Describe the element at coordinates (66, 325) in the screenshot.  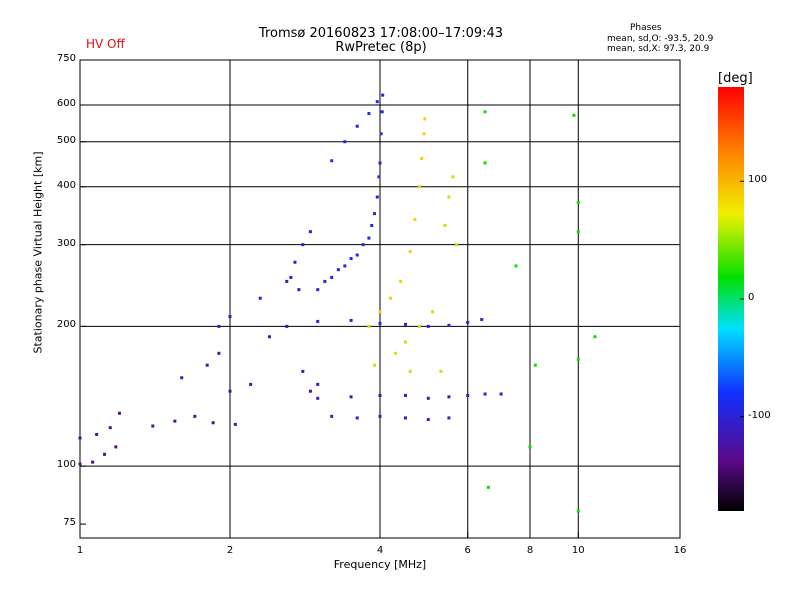
I see `y-tick-label: 200` at that location.